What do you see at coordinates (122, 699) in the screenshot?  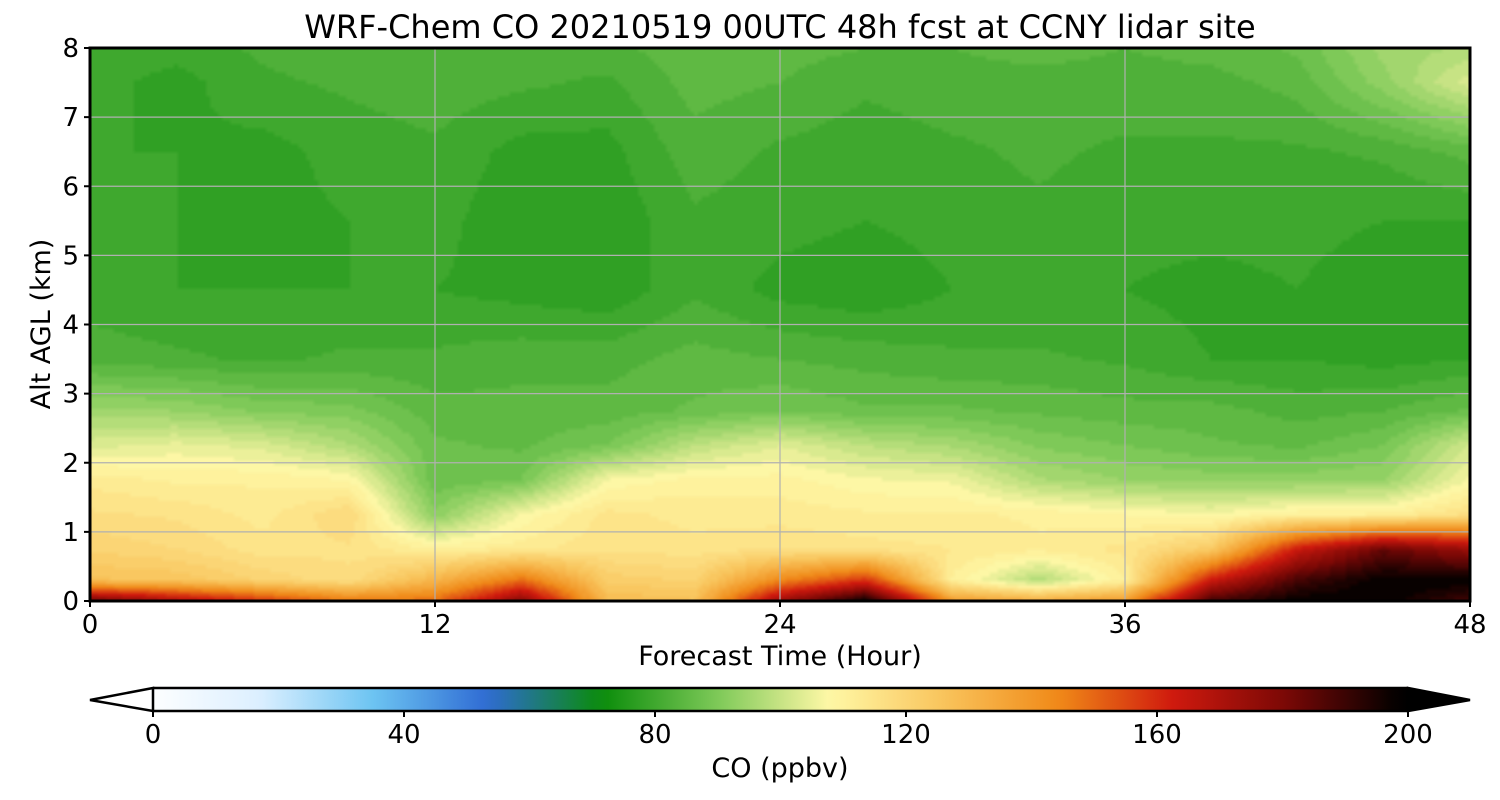 I see `colorbar-extend-low` at bounding box center [122, 699].